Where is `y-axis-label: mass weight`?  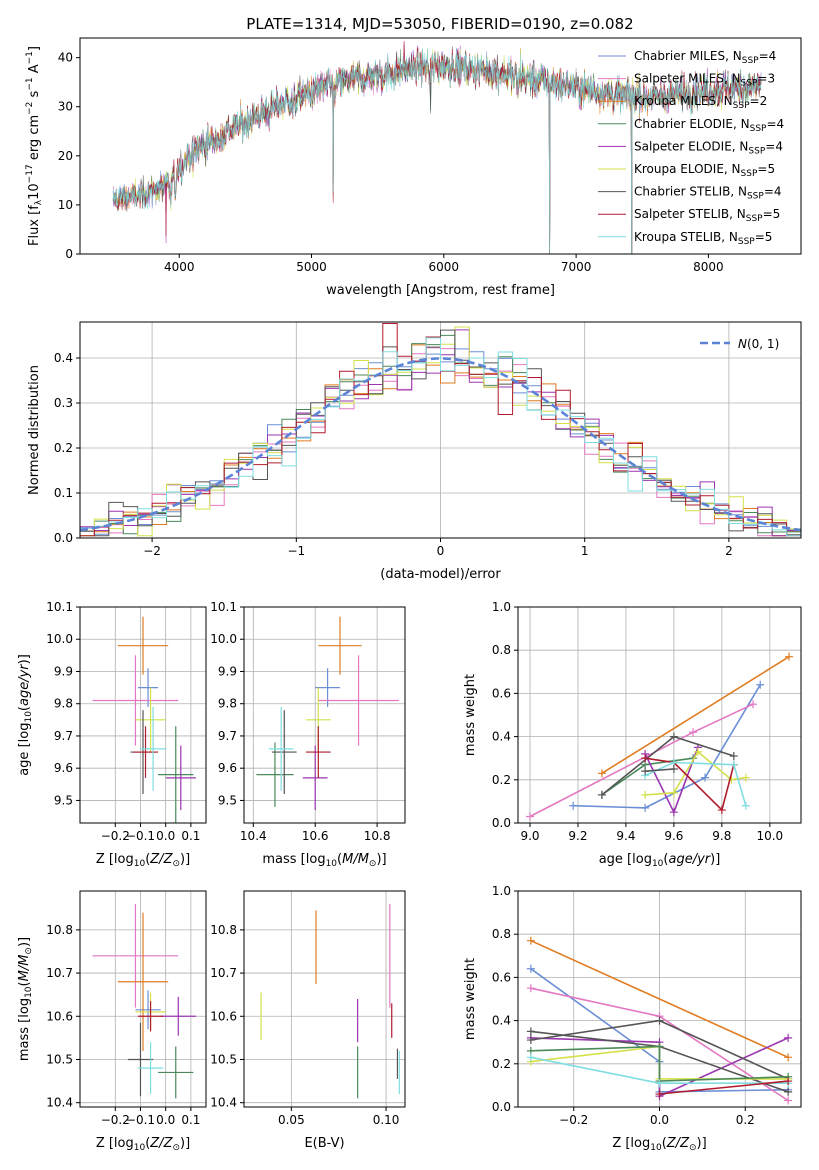 y-axis-label: mass weight is located at coordinates (470, 715).